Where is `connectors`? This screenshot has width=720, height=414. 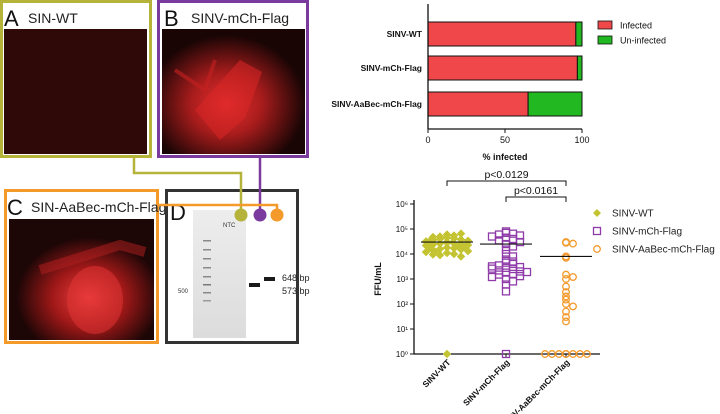 connectors is located at coordinates (208, 189).